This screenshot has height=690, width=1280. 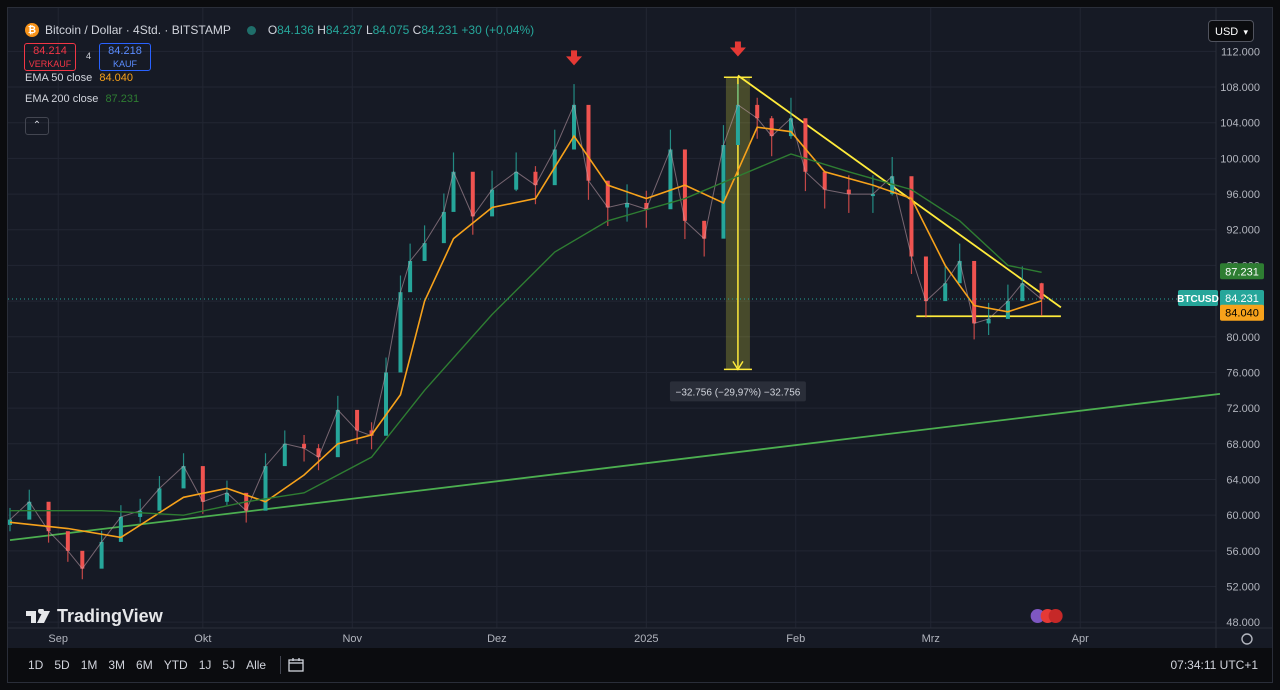 What do you see at coordinates (1245, 32) in the screenshot?
I see `chevron-down-icon: ▾` at bounding box center [1245, 32].